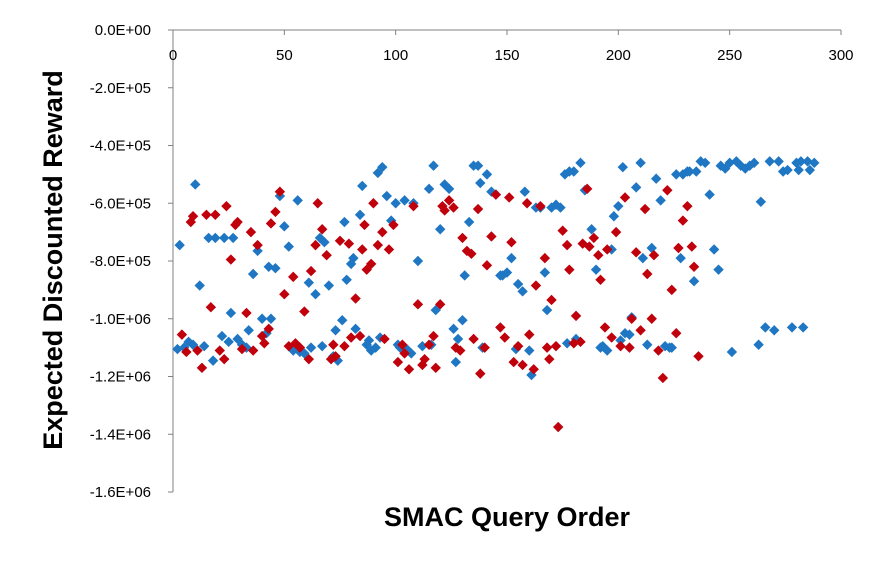 The height and width of the screenshot is (565, 883). Describe the element at coordinates (173, 55) in the screenshot. I see `x-tick-label: 0` at that location.